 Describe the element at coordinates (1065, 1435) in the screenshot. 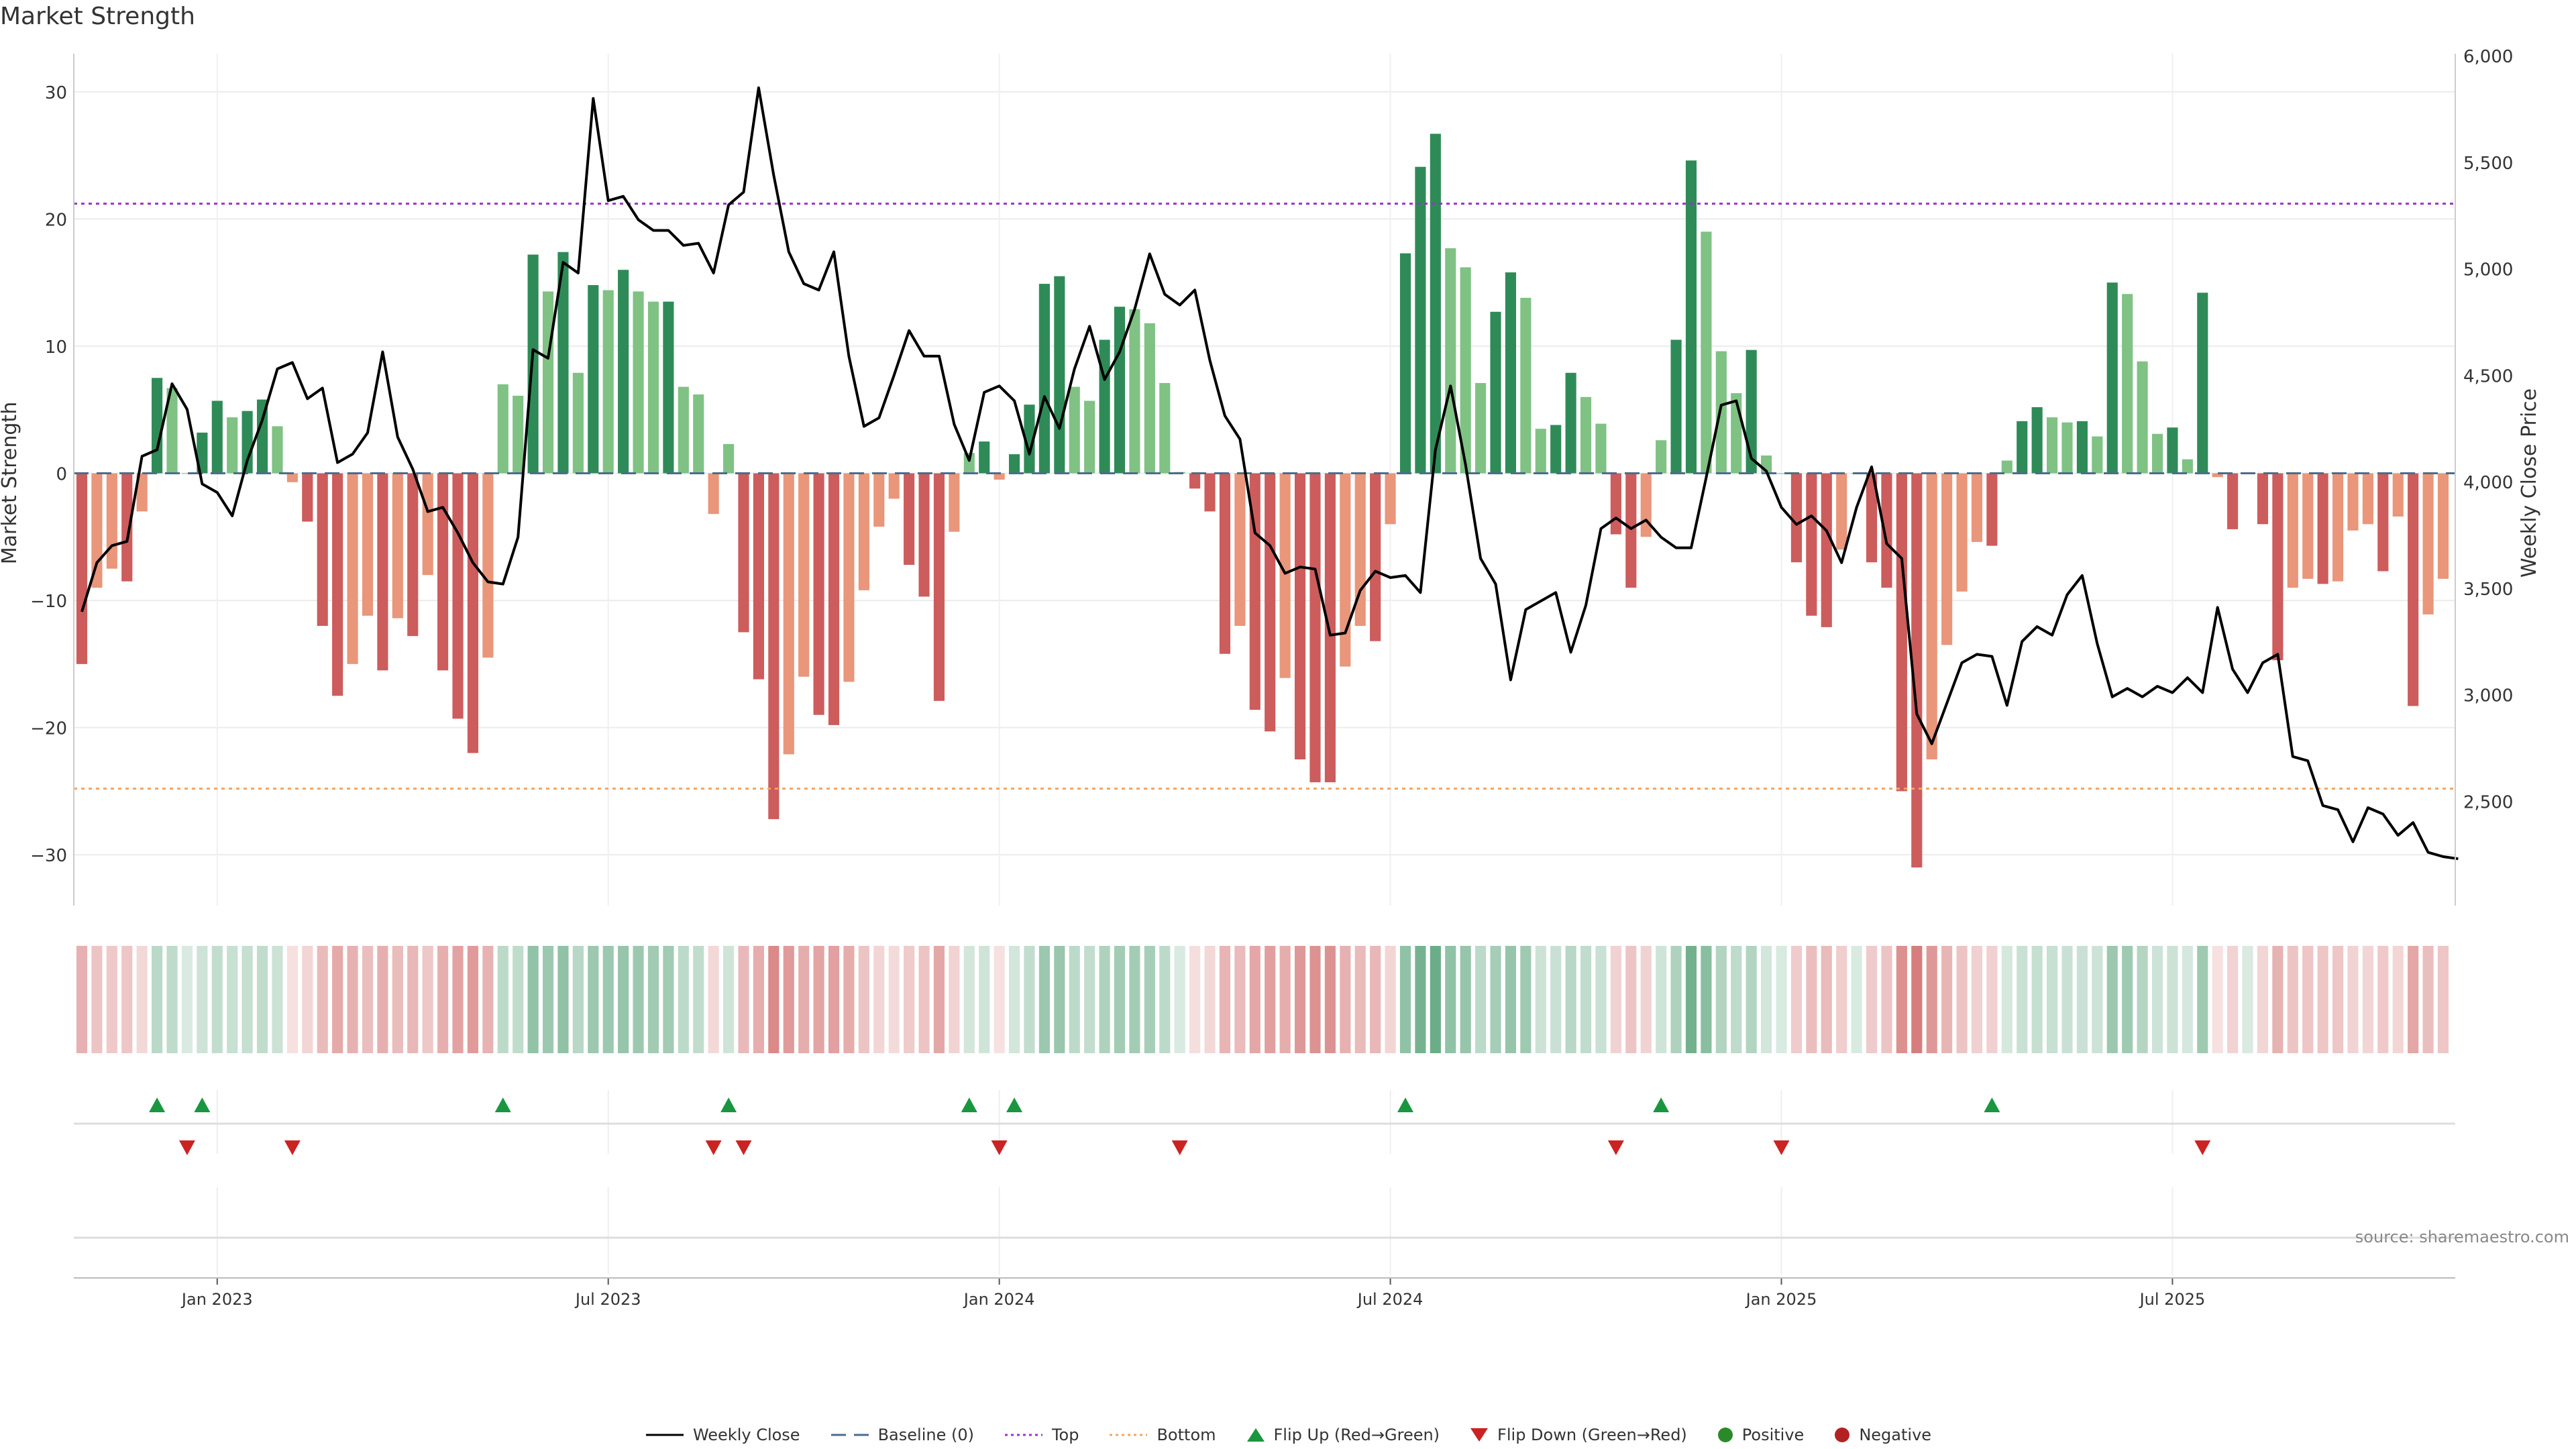

I see `legend-label: Top` at that location.